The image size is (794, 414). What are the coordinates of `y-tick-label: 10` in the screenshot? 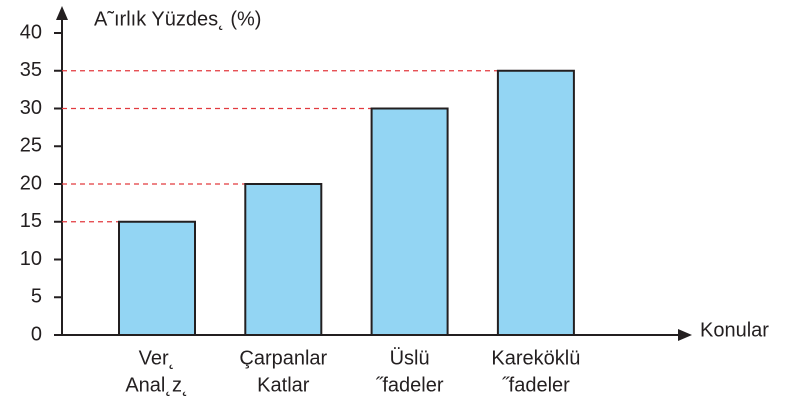 It's located at (31, 259).